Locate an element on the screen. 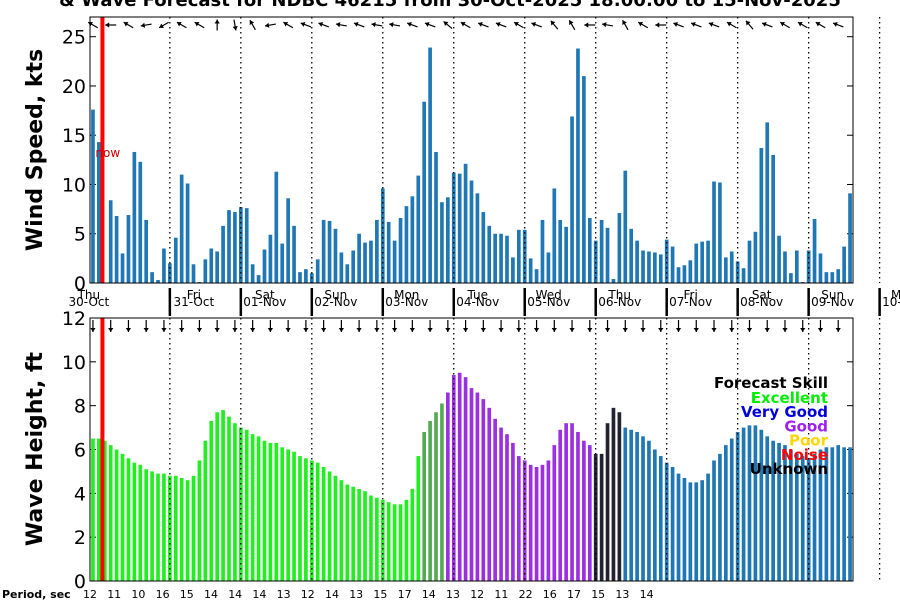 The width and height of the screenshot is (900, 600). wind-y-tick-label: 5 is located at coordinates (80, 235).